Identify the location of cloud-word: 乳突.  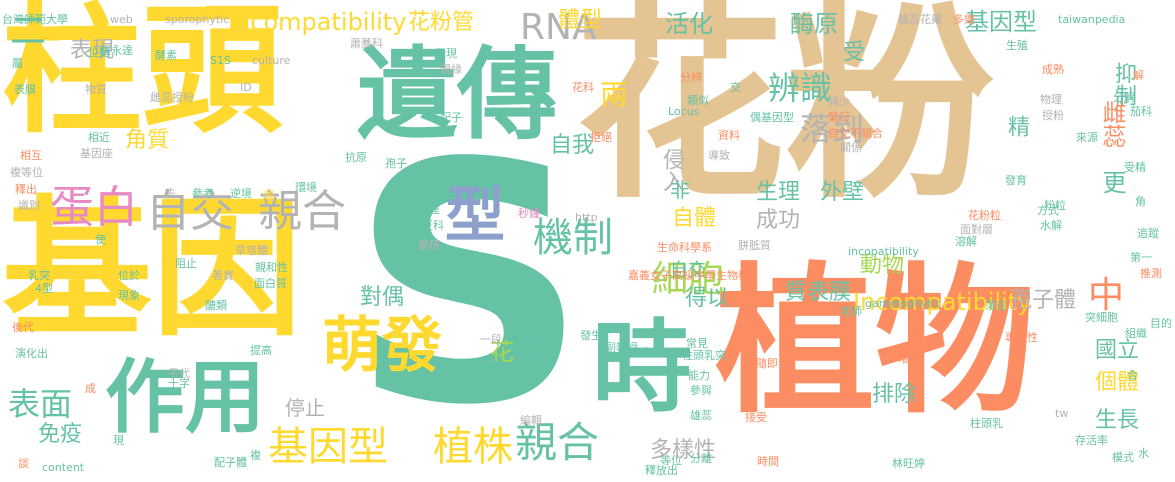
(39, 275).